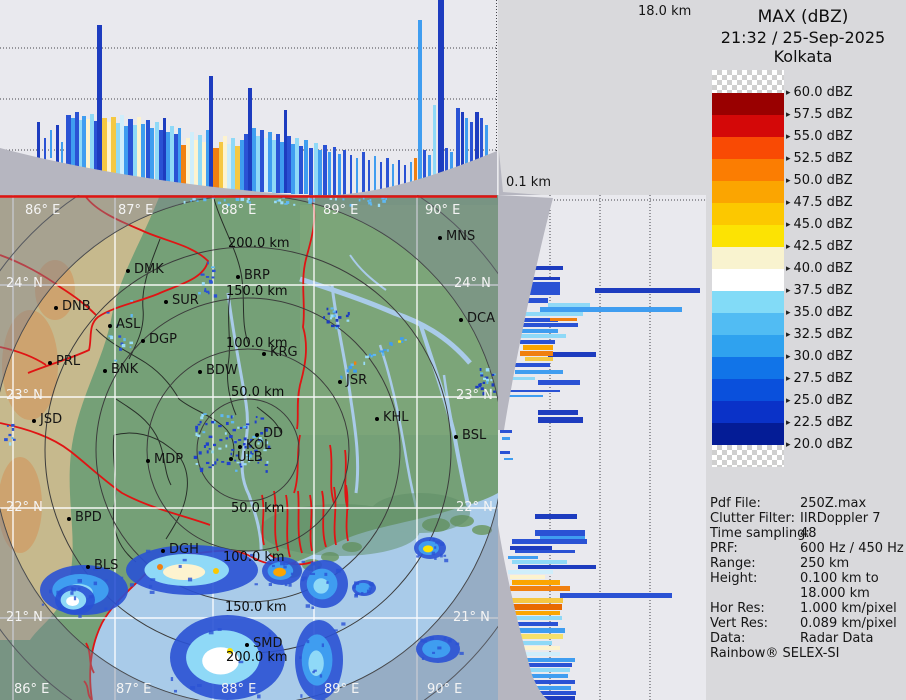 The width and height of the screenshot is (906, 700). Describe the element at coordinates (808, 548) in the screenshot. I see `metadata-row: PRF: 600 Hz / 450 Hz` at that location.